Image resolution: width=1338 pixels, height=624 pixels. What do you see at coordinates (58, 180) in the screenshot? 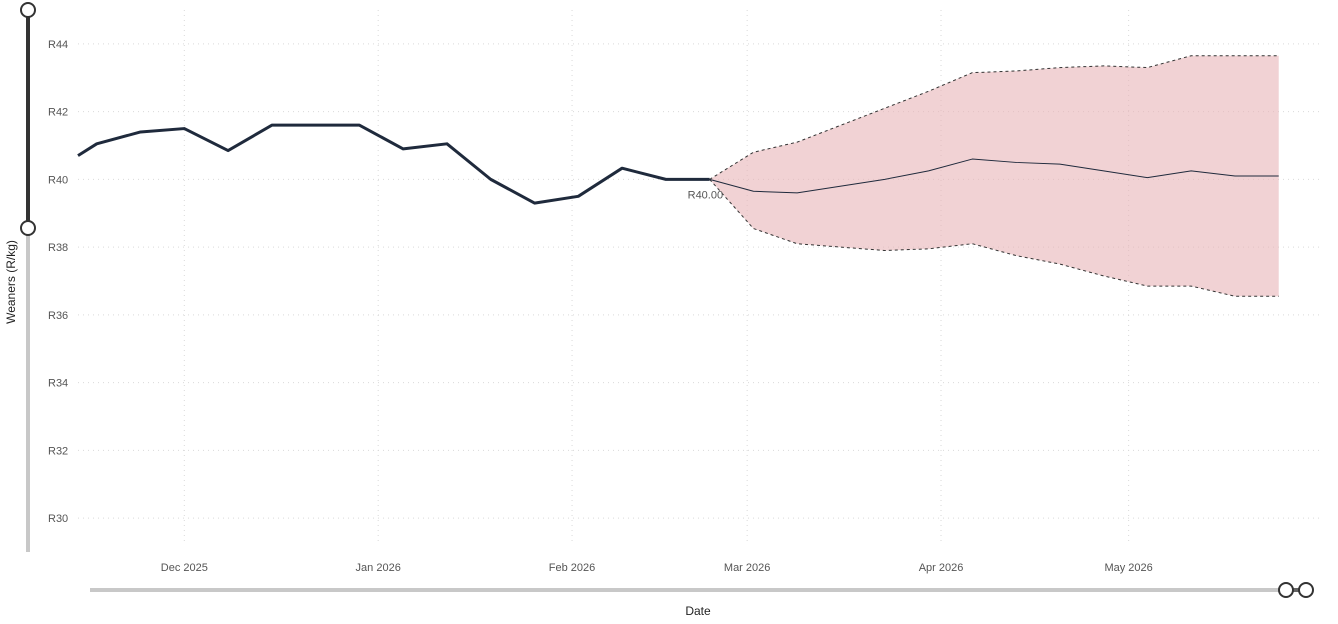
I see `y-tick-label: R40` at bounding box center [58, 180].